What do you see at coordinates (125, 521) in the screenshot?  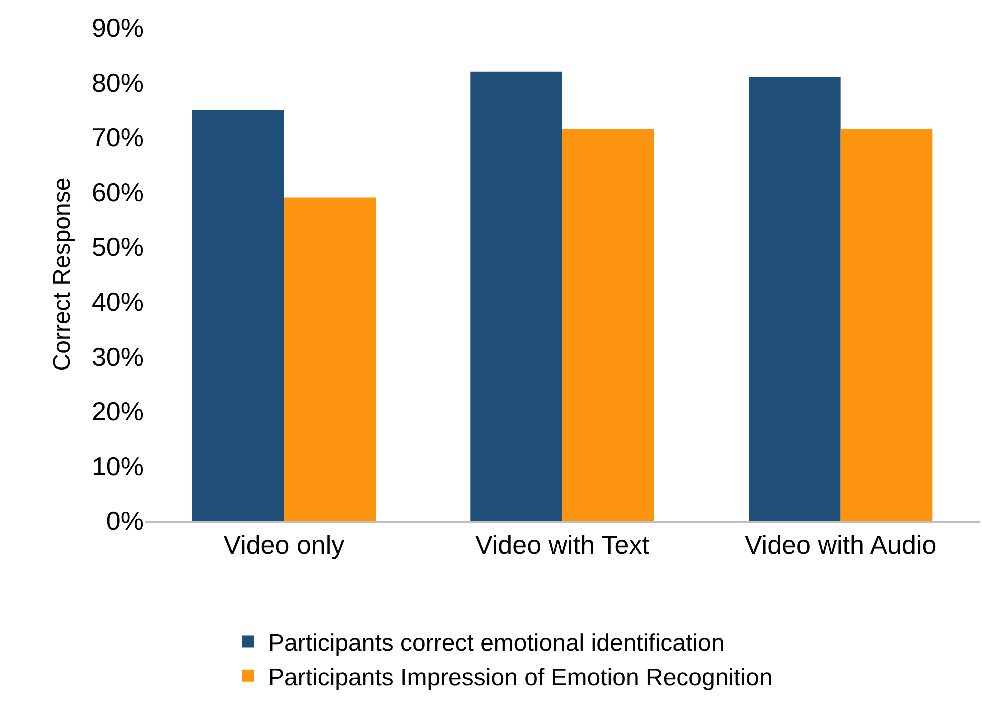 I see `y-tick-label: 0%` at bounding box center [125, 521].